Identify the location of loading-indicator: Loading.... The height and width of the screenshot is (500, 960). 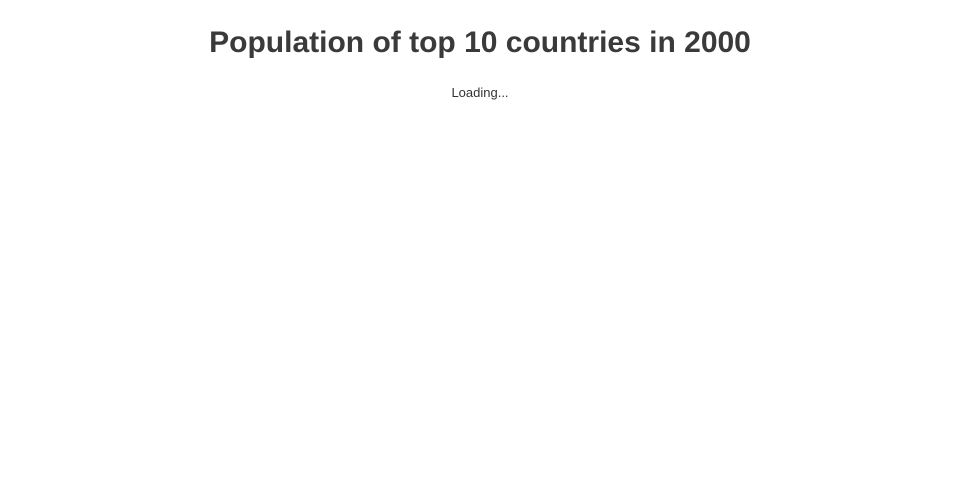
(480, 92).